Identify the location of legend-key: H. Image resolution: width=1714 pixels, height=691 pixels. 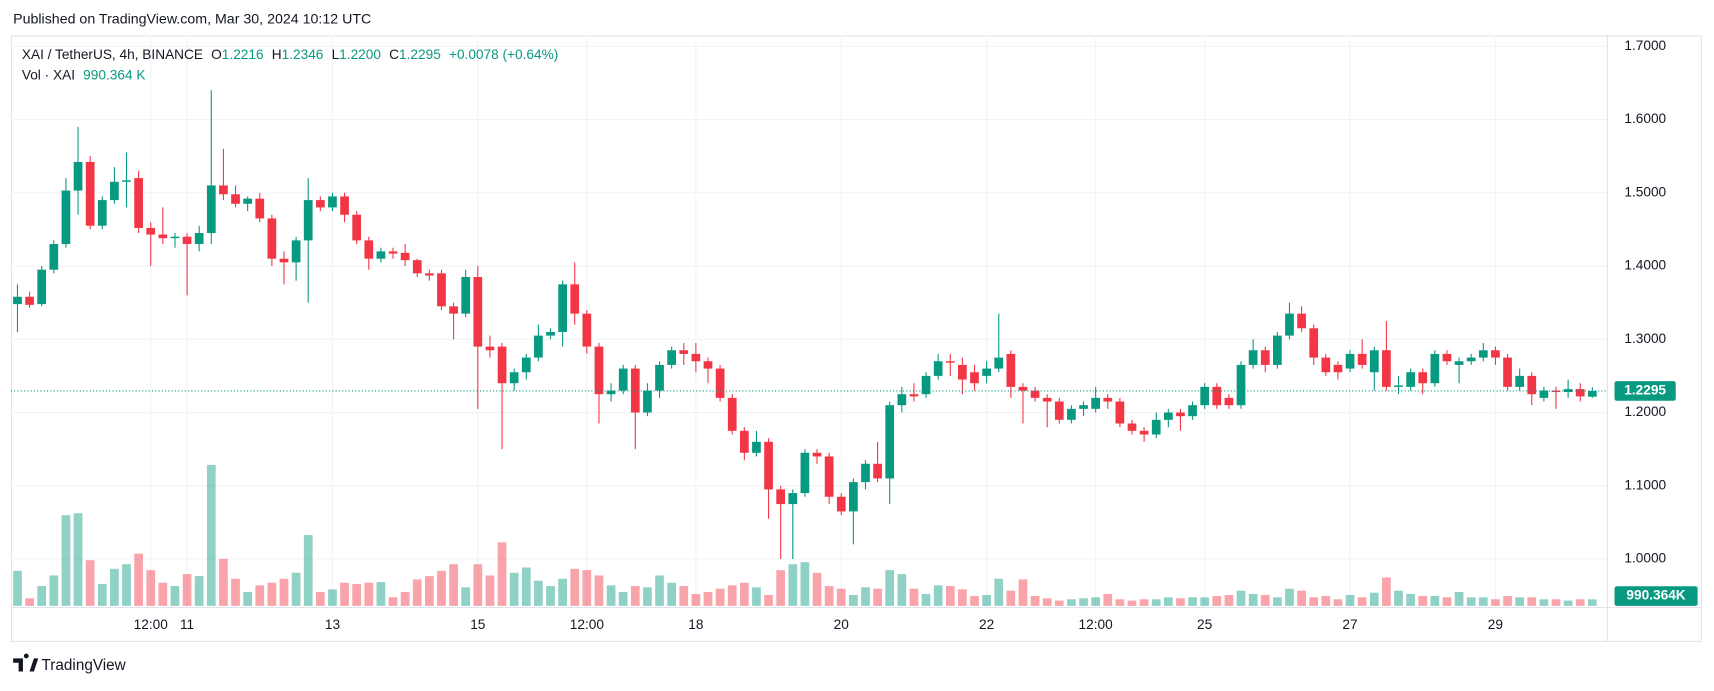
(277, 54).